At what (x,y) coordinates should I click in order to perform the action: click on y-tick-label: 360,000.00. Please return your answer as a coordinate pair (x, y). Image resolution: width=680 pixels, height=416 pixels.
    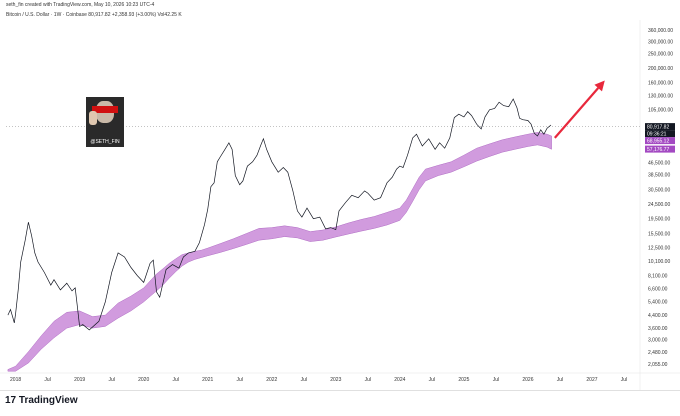
    Looking at the image, I should click on (660, 31).